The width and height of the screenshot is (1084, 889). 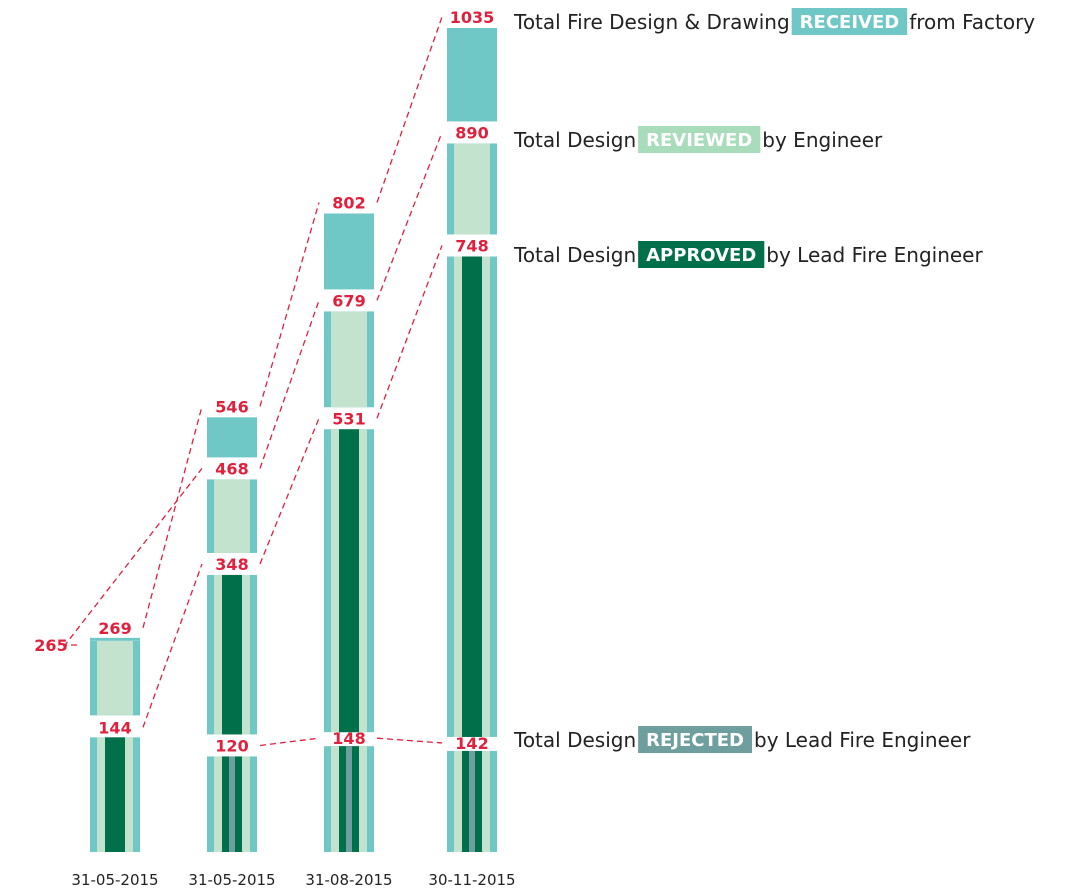 What do you see at coordinates (348, 880) in the screenshot?
I see `x-tick-label-2: 31-08-2015` at bounding box center [348, 880].